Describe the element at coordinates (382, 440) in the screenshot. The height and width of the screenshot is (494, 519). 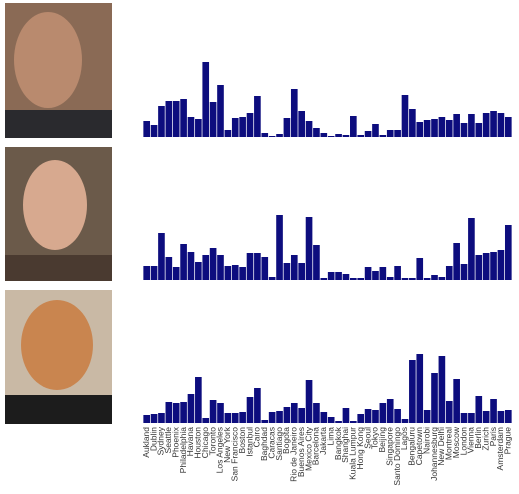
I see `x-tick-label: Beijing` at that location.